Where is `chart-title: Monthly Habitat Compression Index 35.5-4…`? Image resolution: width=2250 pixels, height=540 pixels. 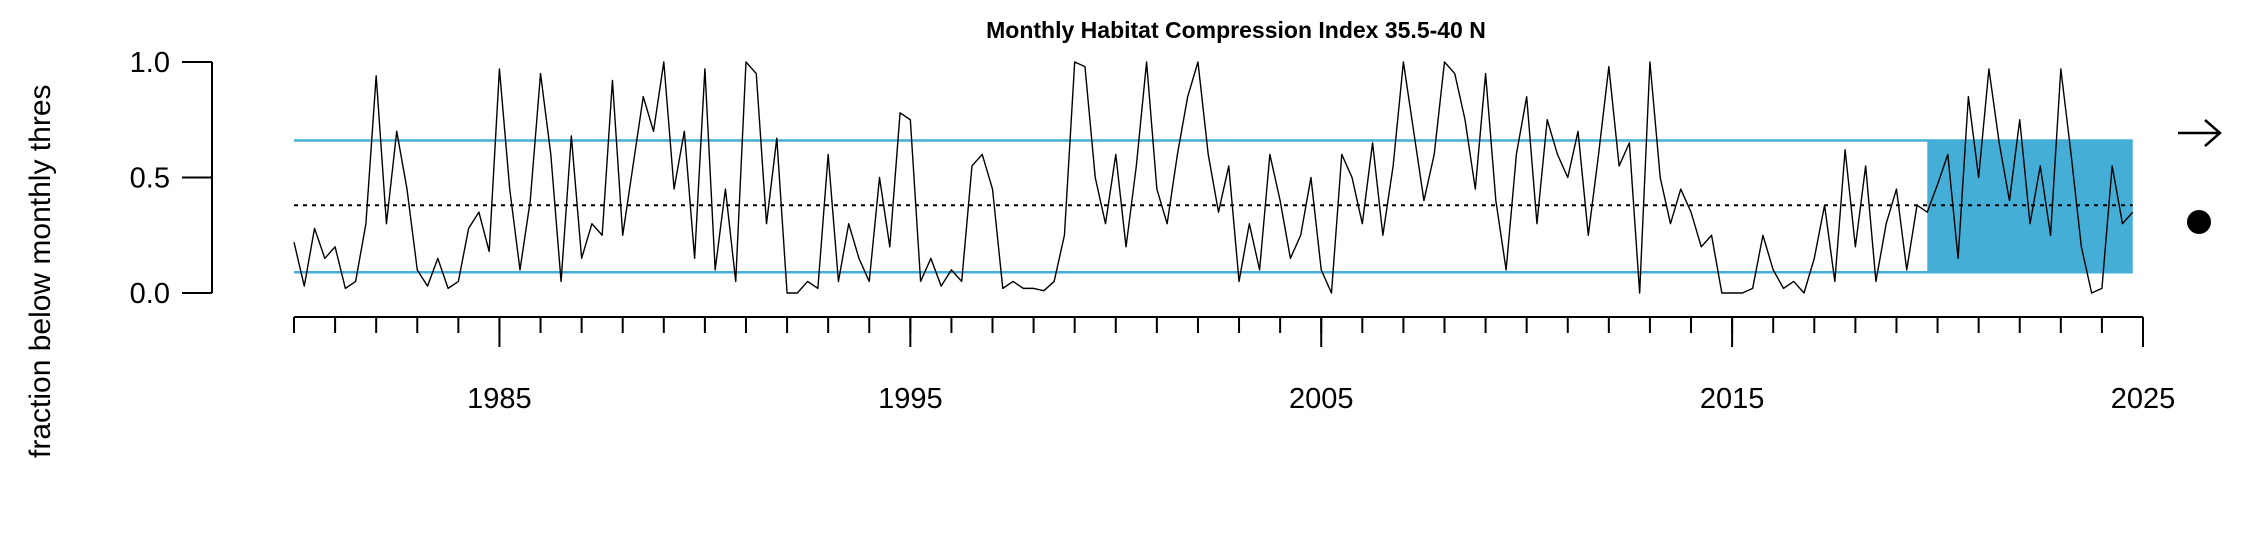 chart-title: Monthly Habitat Compression Index 35.5-4… is located at coordinates (1236, 30).